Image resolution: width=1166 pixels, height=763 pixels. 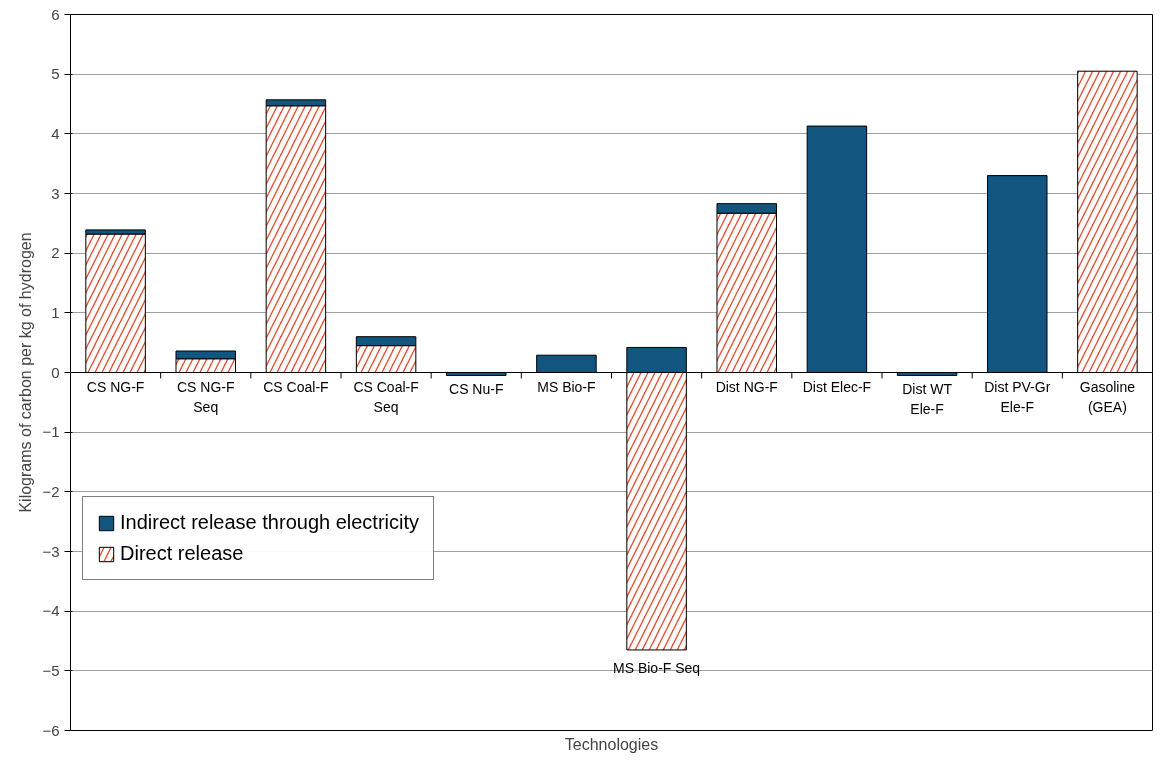 I want to click on legend-label: Indirect release through electricity, so click(x=270, y=522).